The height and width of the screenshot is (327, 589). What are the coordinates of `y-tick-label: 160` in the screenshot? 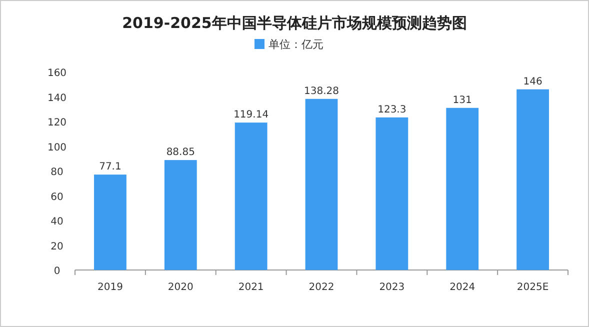 It's located at (57, 73).